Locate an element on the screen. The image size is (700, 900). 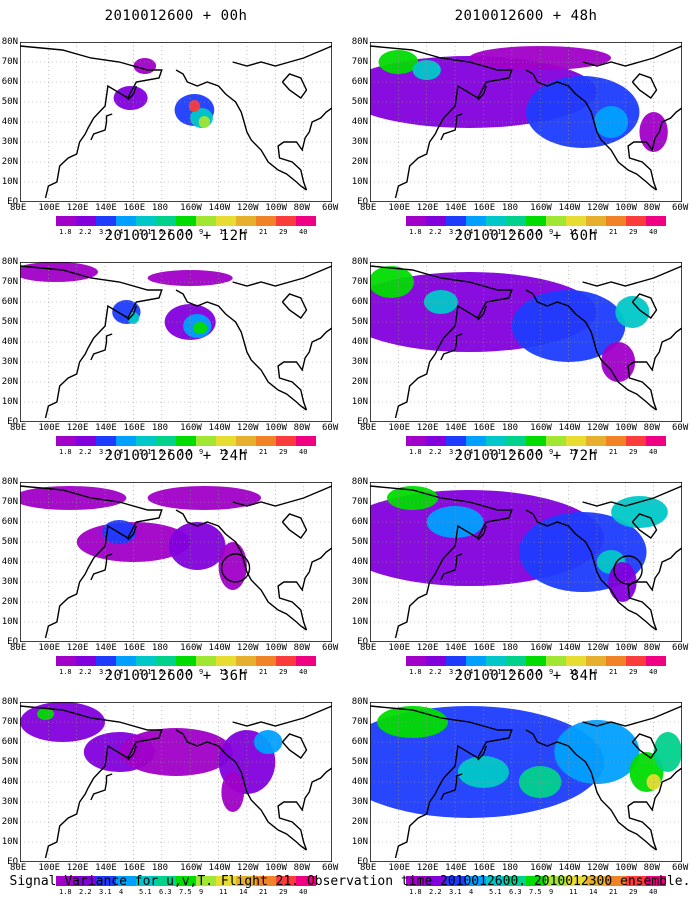
colorbar is located at coordinates (536, 661).